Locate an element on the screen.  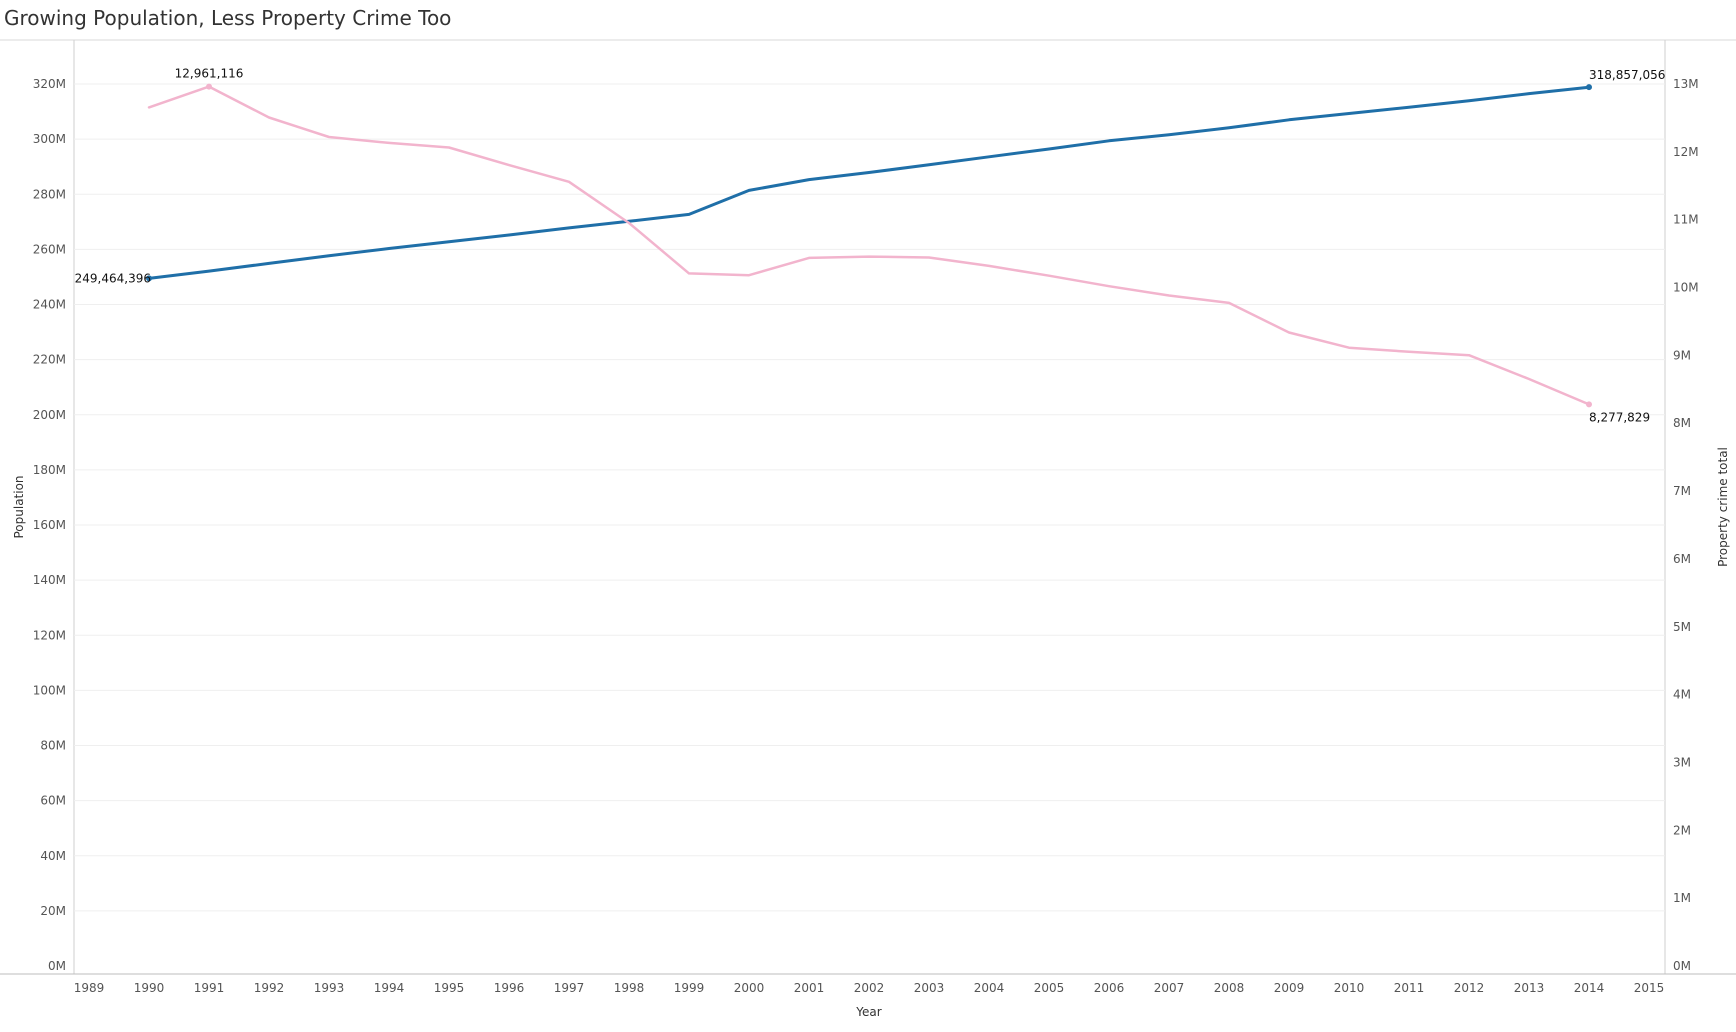
y-tick-label: 0M is located at coordinates (57, 966).